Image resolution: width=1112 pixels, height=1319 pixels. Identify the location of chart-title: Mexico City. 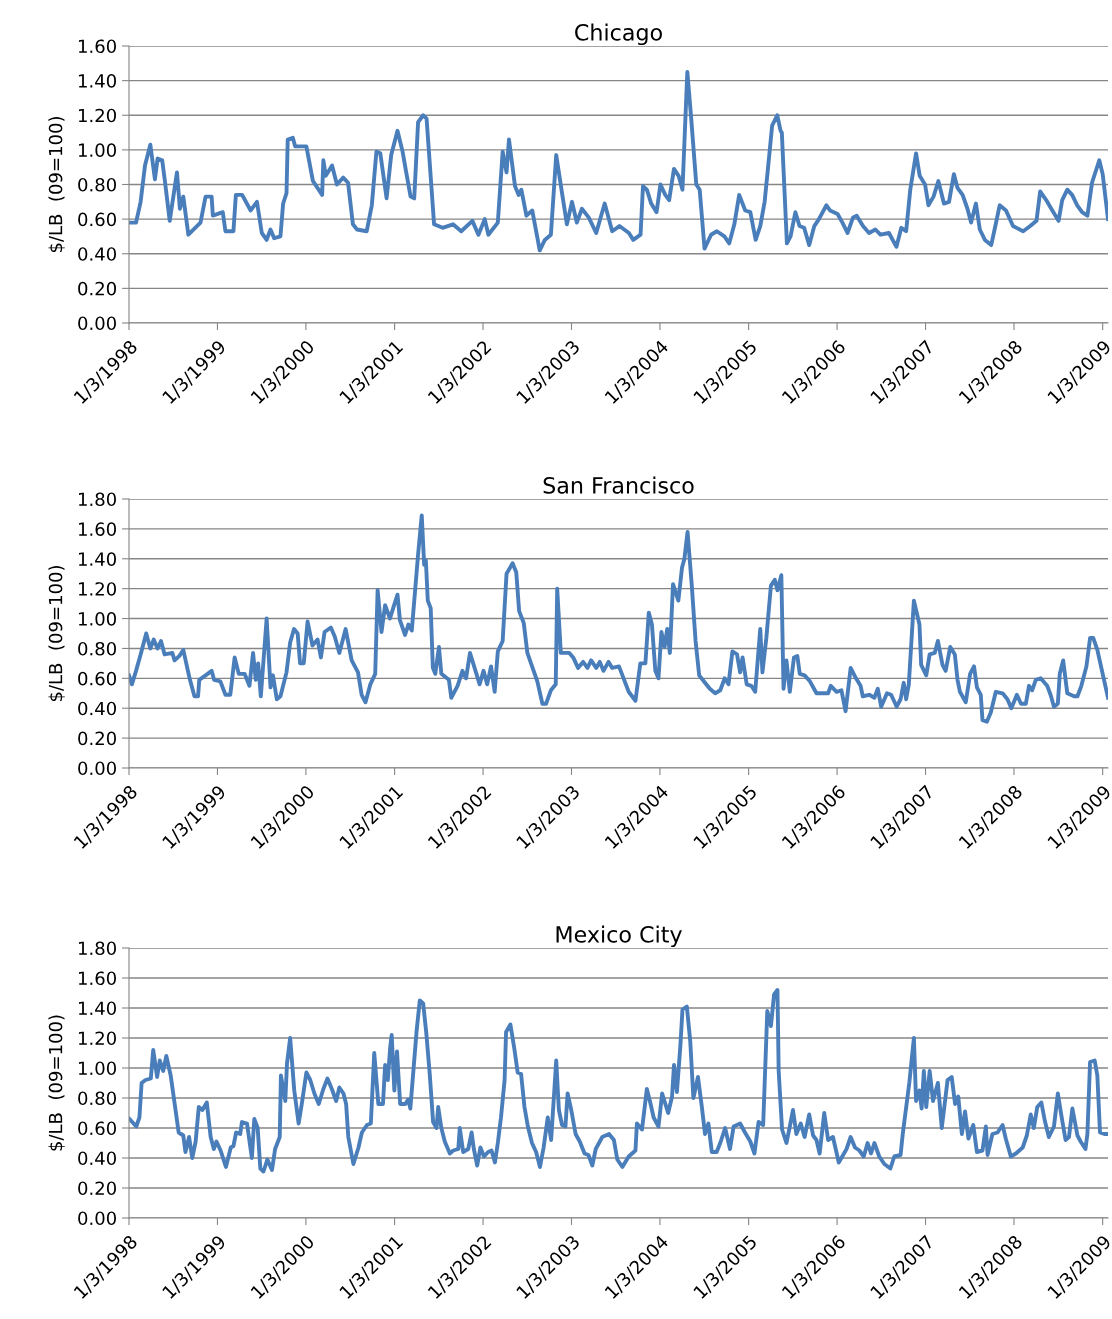
(619, 936).